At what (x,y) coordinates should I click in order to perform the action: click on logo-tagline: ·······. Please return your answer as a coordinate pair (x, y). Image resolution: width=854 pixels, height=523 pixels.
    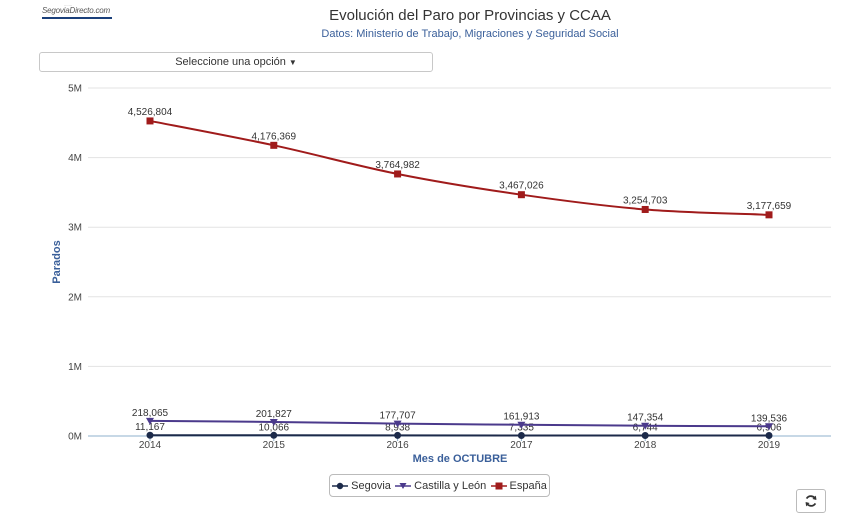
    Looking at the image, I should click on (68, 5).